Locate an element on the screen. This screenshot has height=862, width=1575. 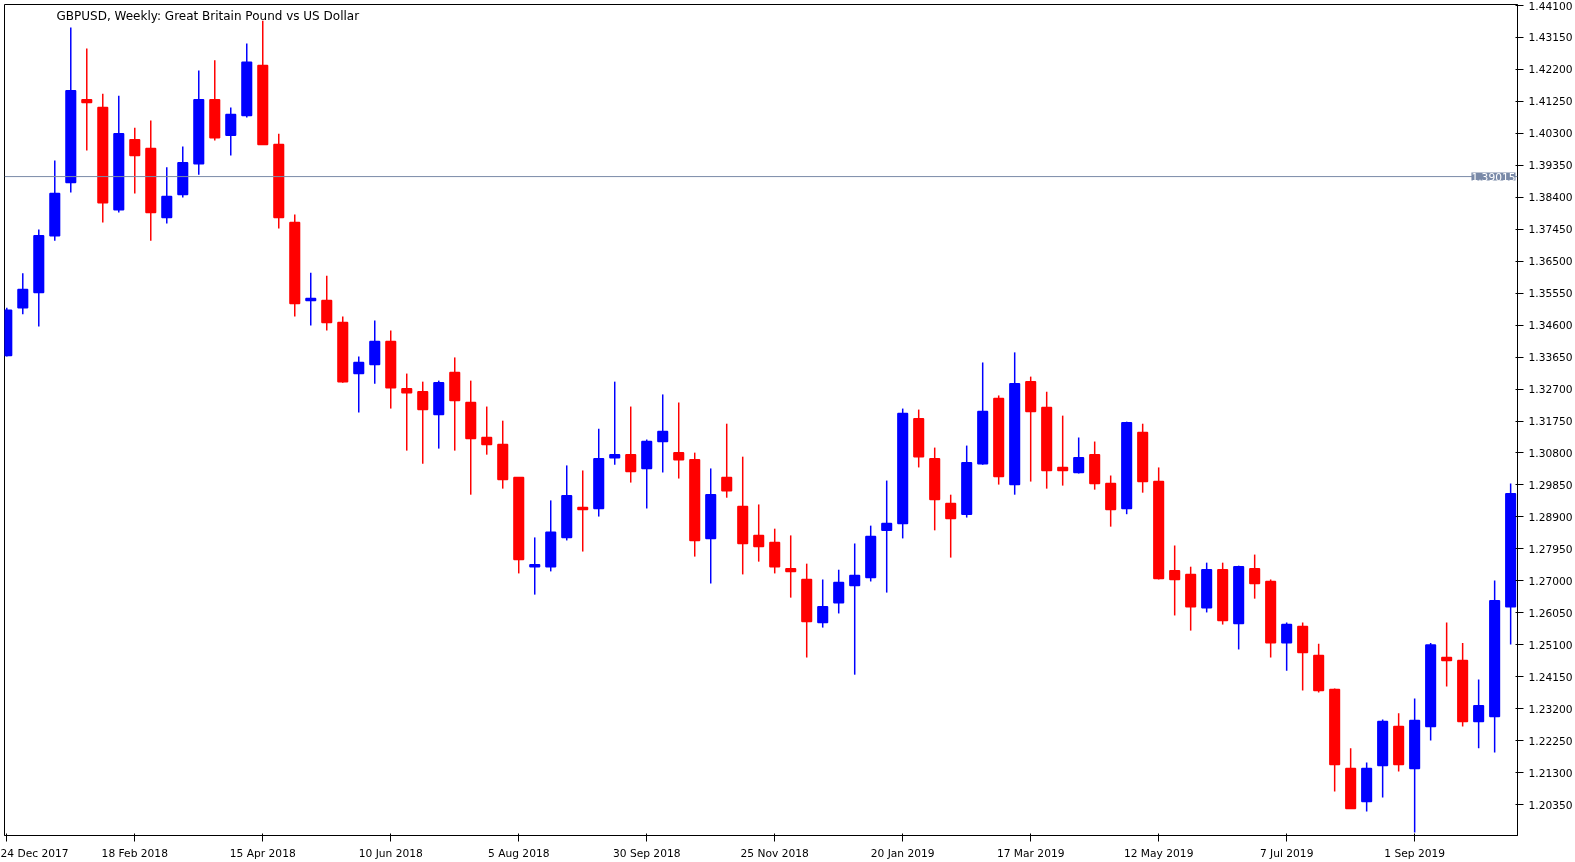
x-tick-label: 10 Jun 2018 is located at coordinates (391, 853).